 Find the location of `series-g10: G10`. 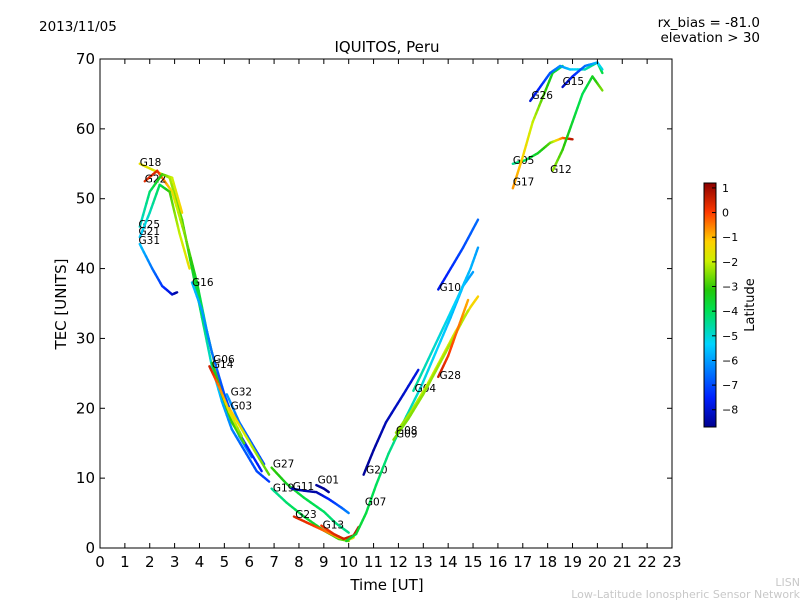

series-g10: G10 is located at coordinates (458, 256).